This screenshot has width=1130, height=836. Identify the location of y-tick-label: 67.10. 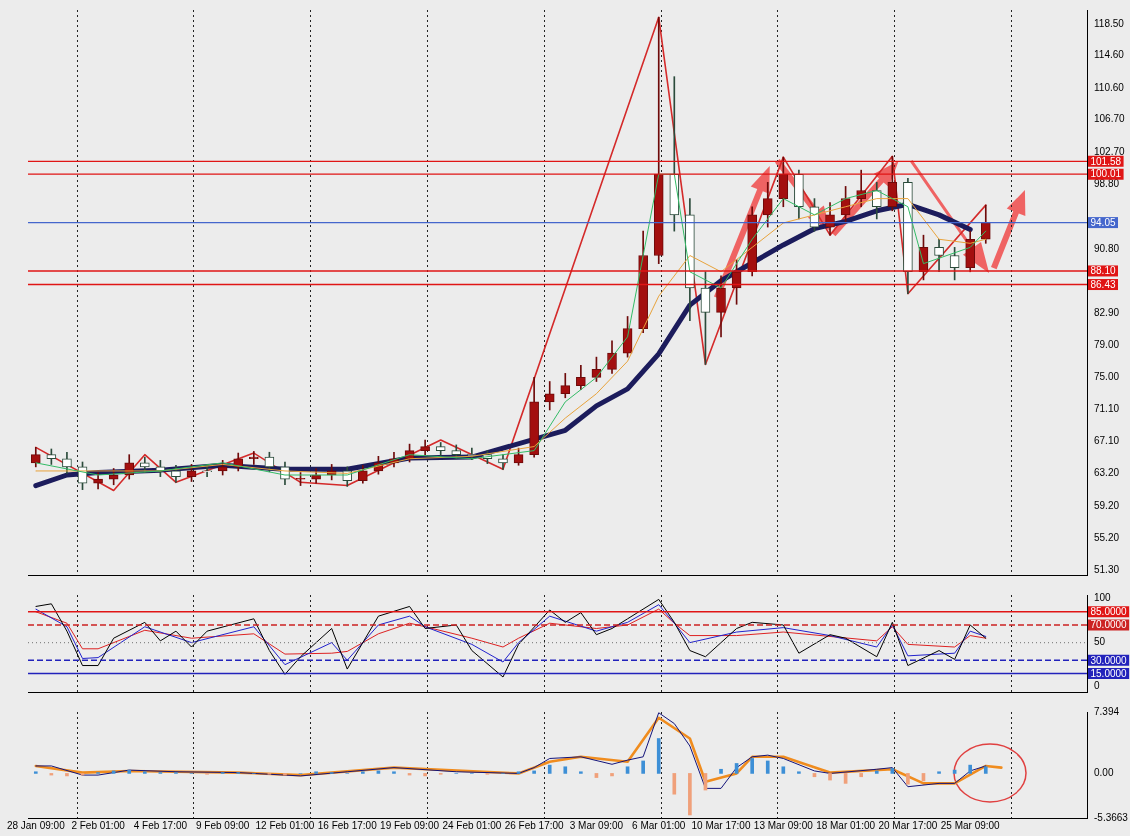
(1107, 441).